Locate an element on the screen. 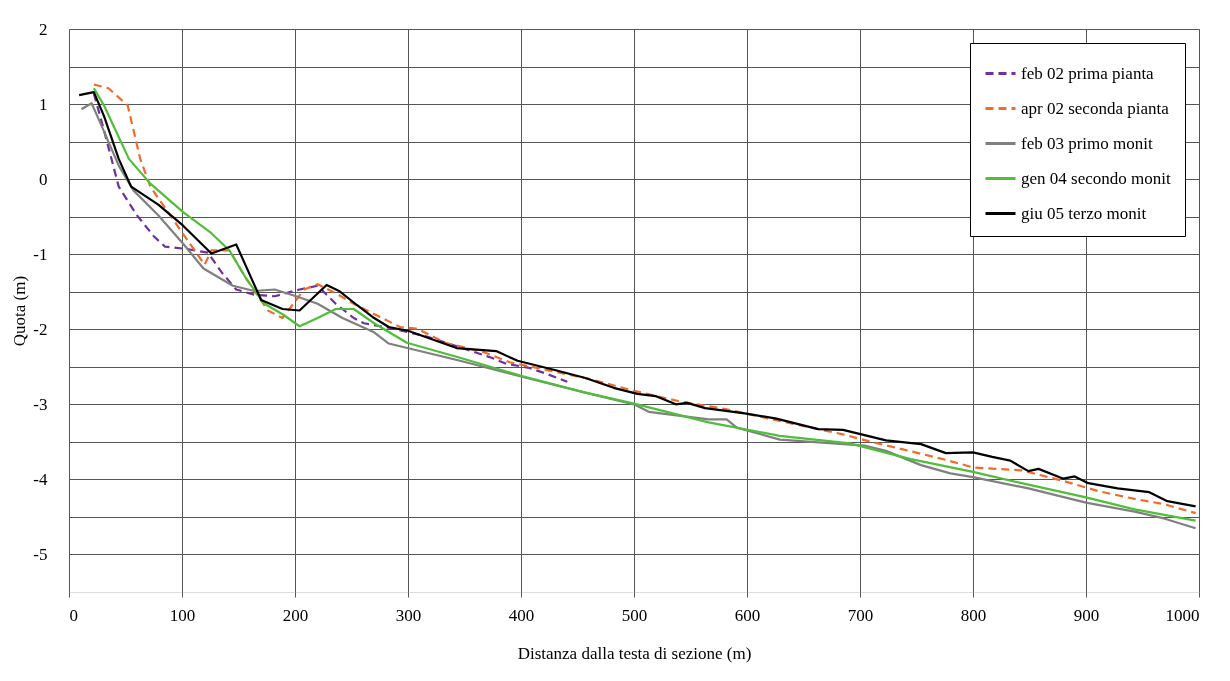 The image size is (1230, 681). legend-label: apr 02 seconda pianta is located at coordinates (1095, 108).